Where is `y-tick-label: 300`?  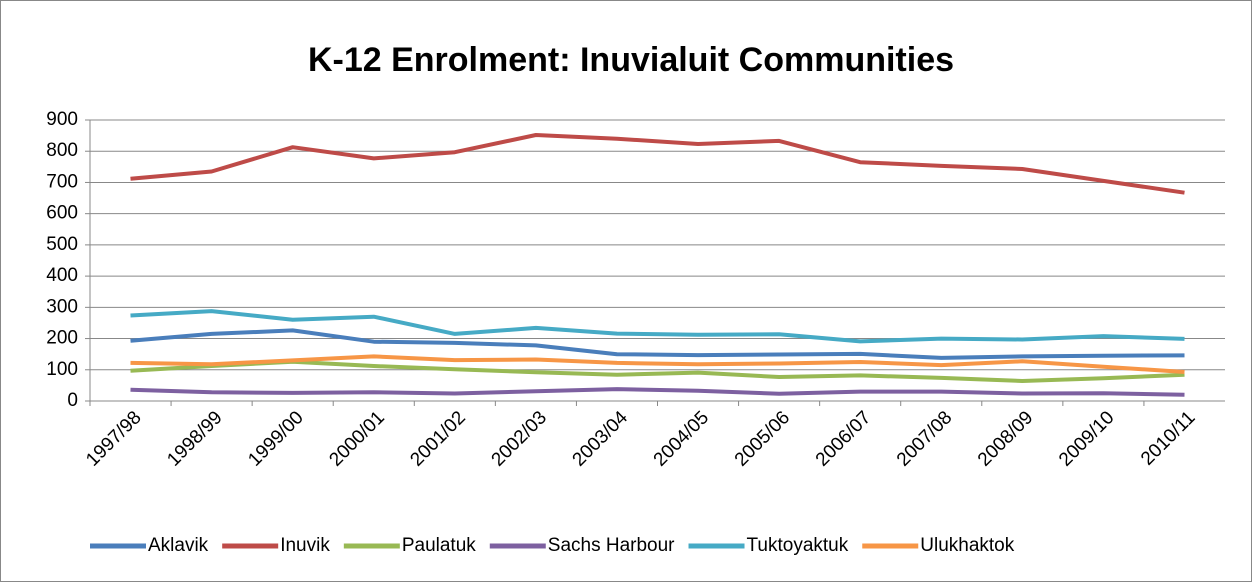
y-tick-label: 300 is located at coordinates (62, 306).